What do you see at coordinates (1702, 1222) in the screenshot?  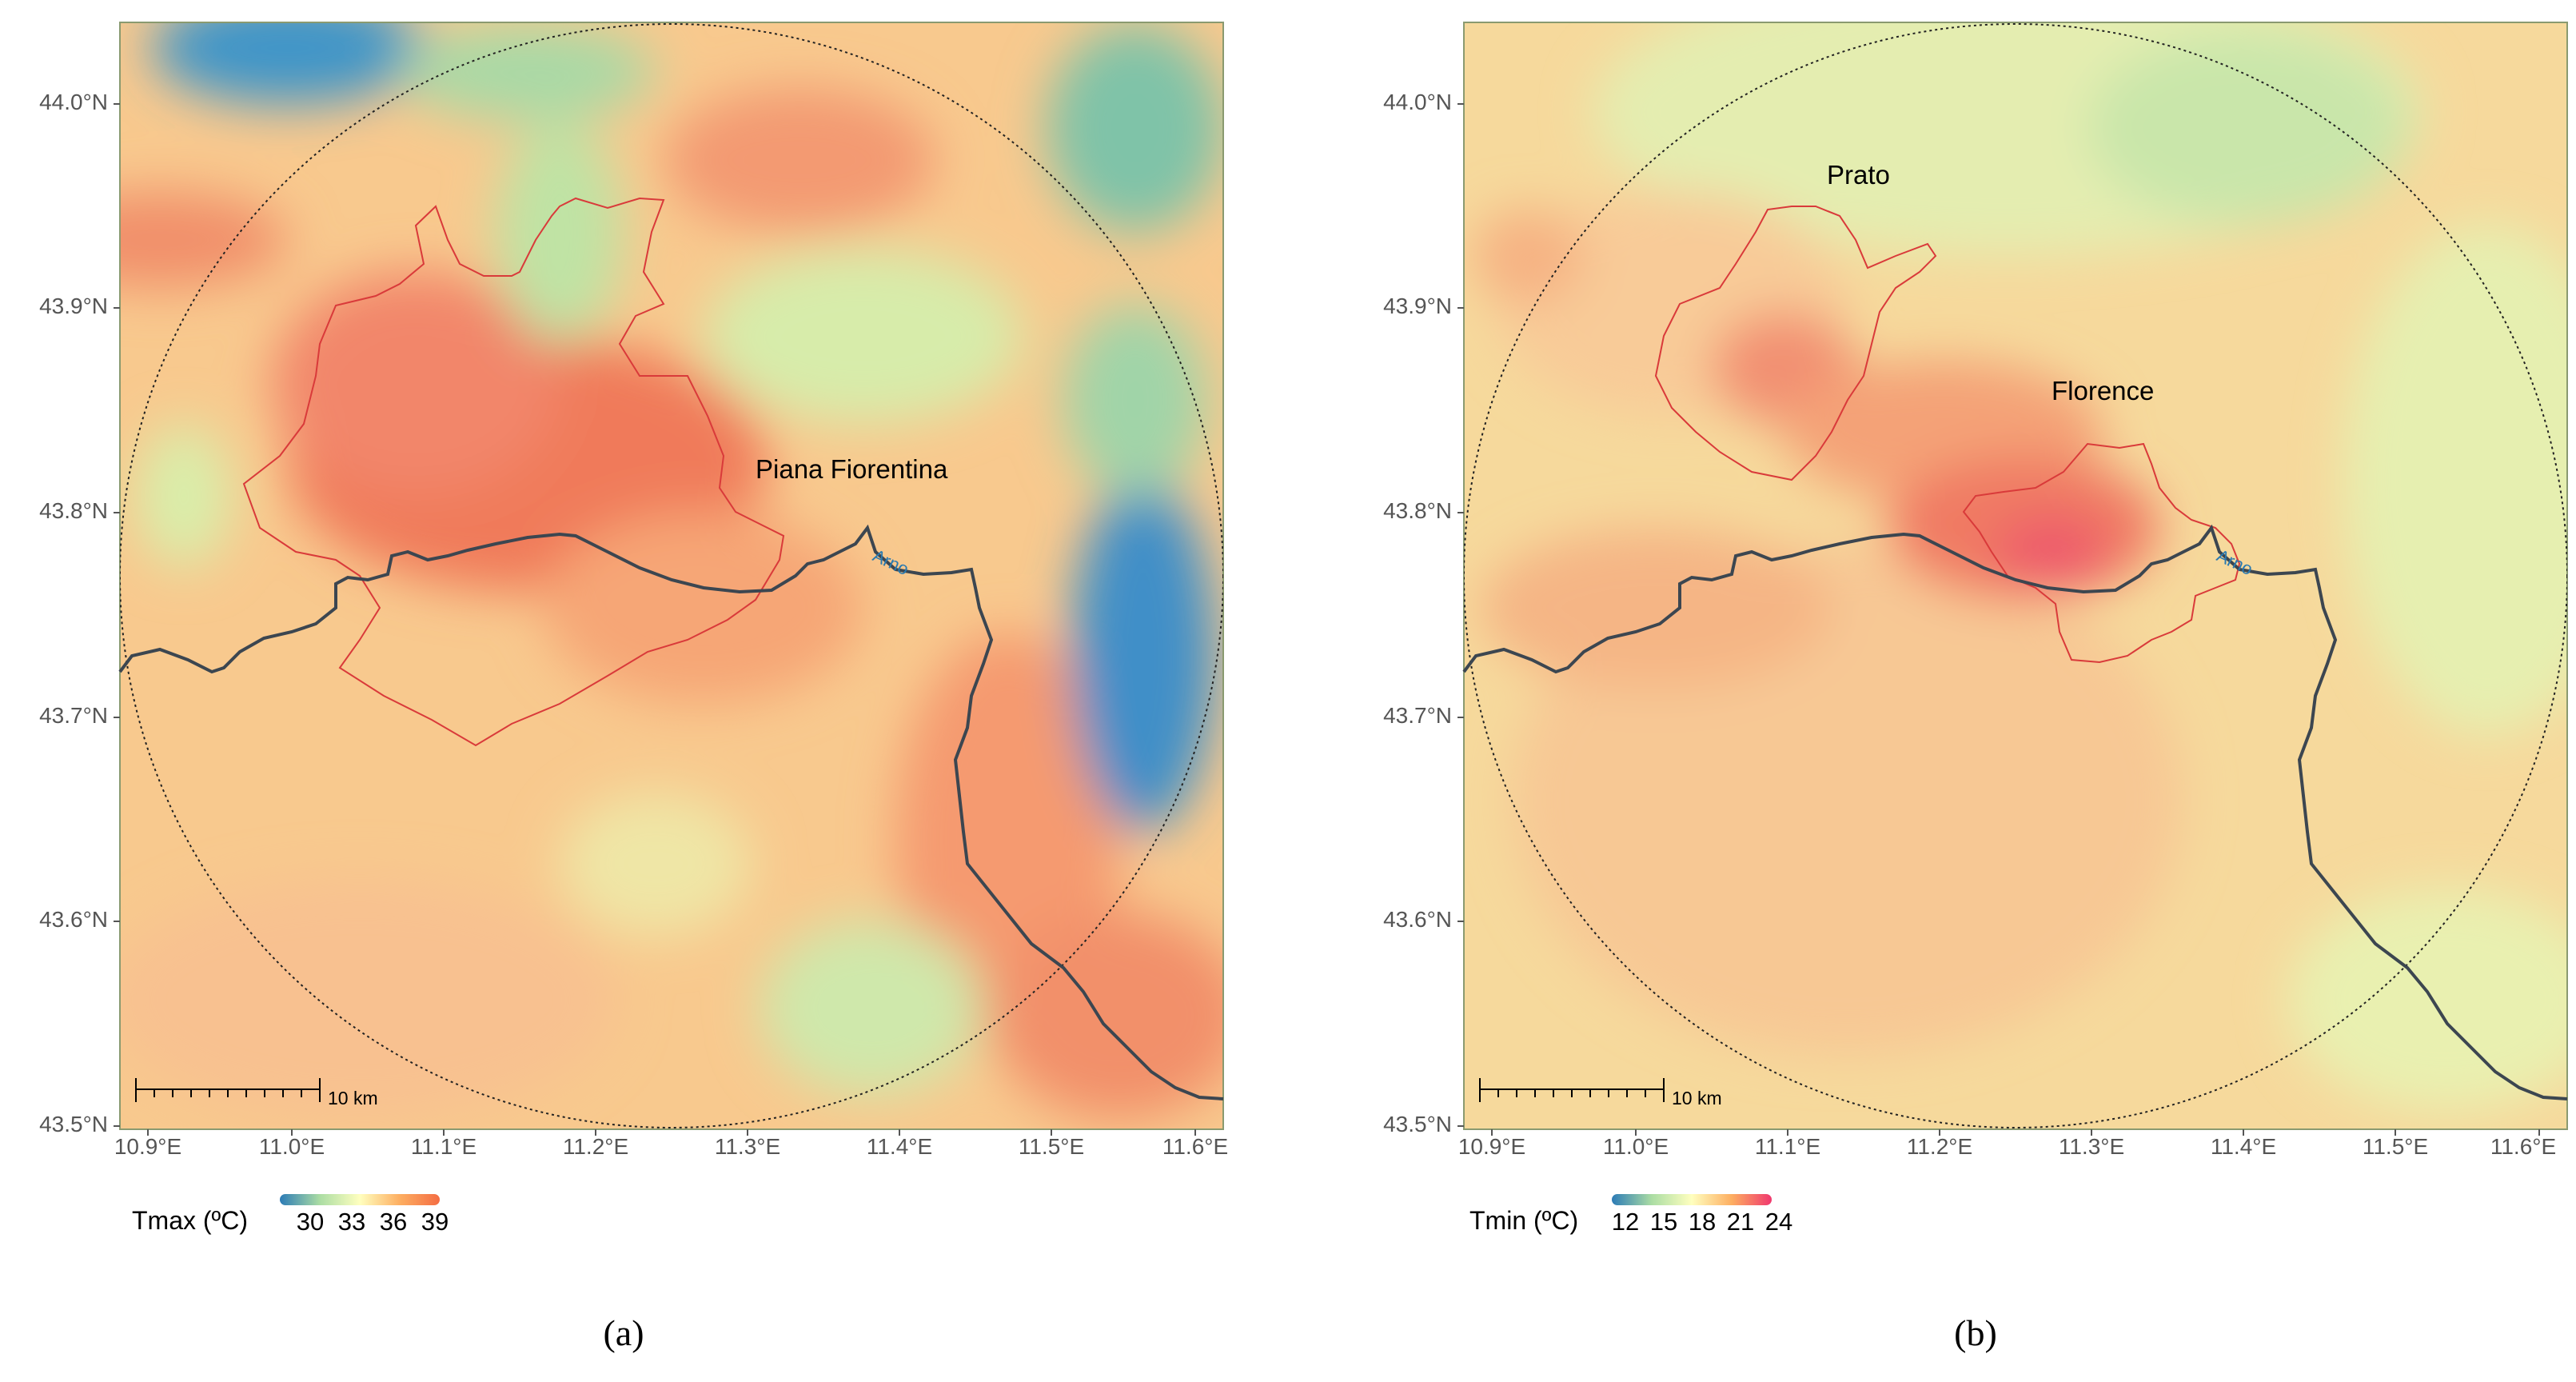 I see `legend-tick-label: 18` at bounding box center [1702, 1222].